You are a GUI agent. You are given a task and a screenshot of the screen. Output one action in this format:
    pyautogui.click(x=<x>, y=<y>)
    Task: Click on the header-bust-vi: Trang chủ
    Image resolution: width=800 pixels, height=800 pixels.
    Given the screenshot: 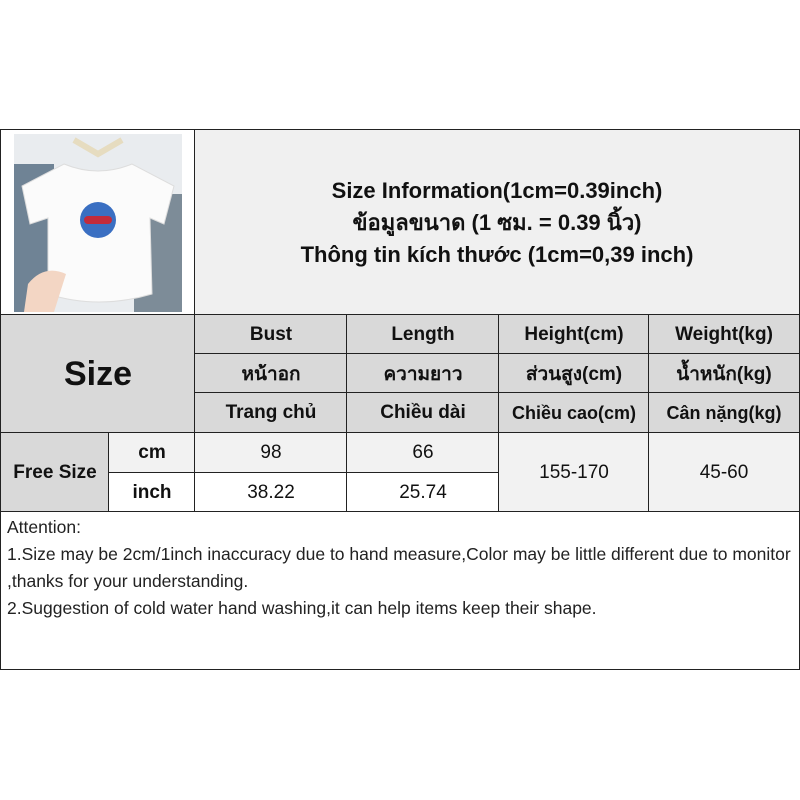 What is the action you would take?
    pyautogui.click(x=271, y=413)
    